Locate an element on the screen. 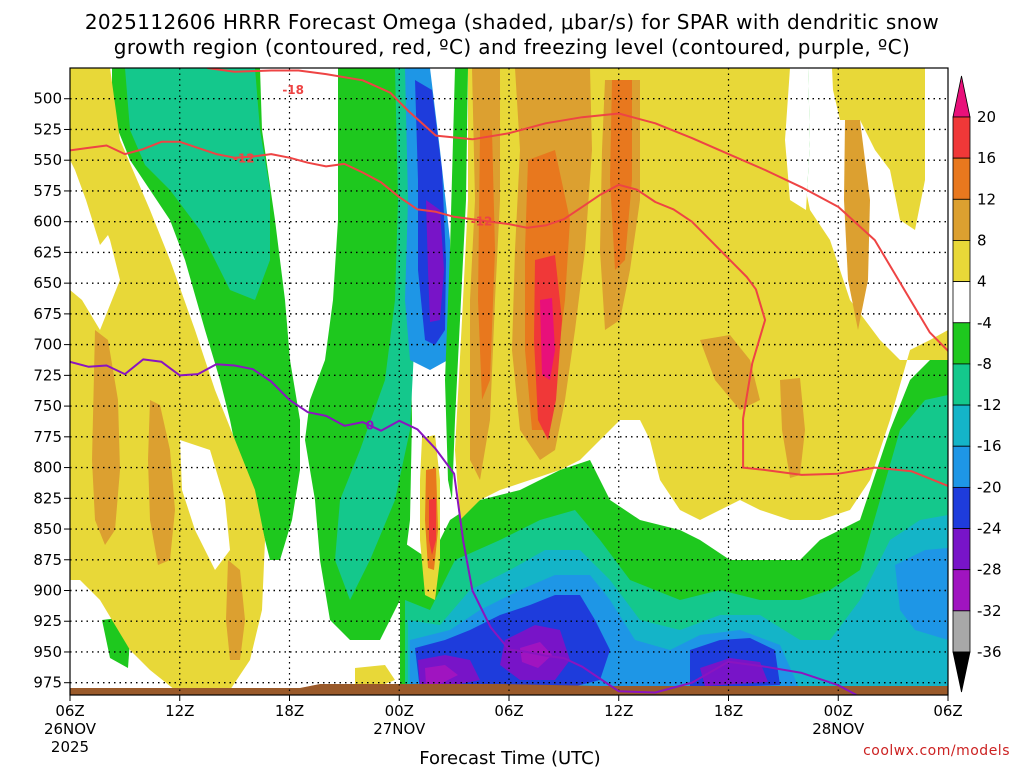 The image size is (1024, 768). y-tick-label: 775 is located at coordinates (47, 437).